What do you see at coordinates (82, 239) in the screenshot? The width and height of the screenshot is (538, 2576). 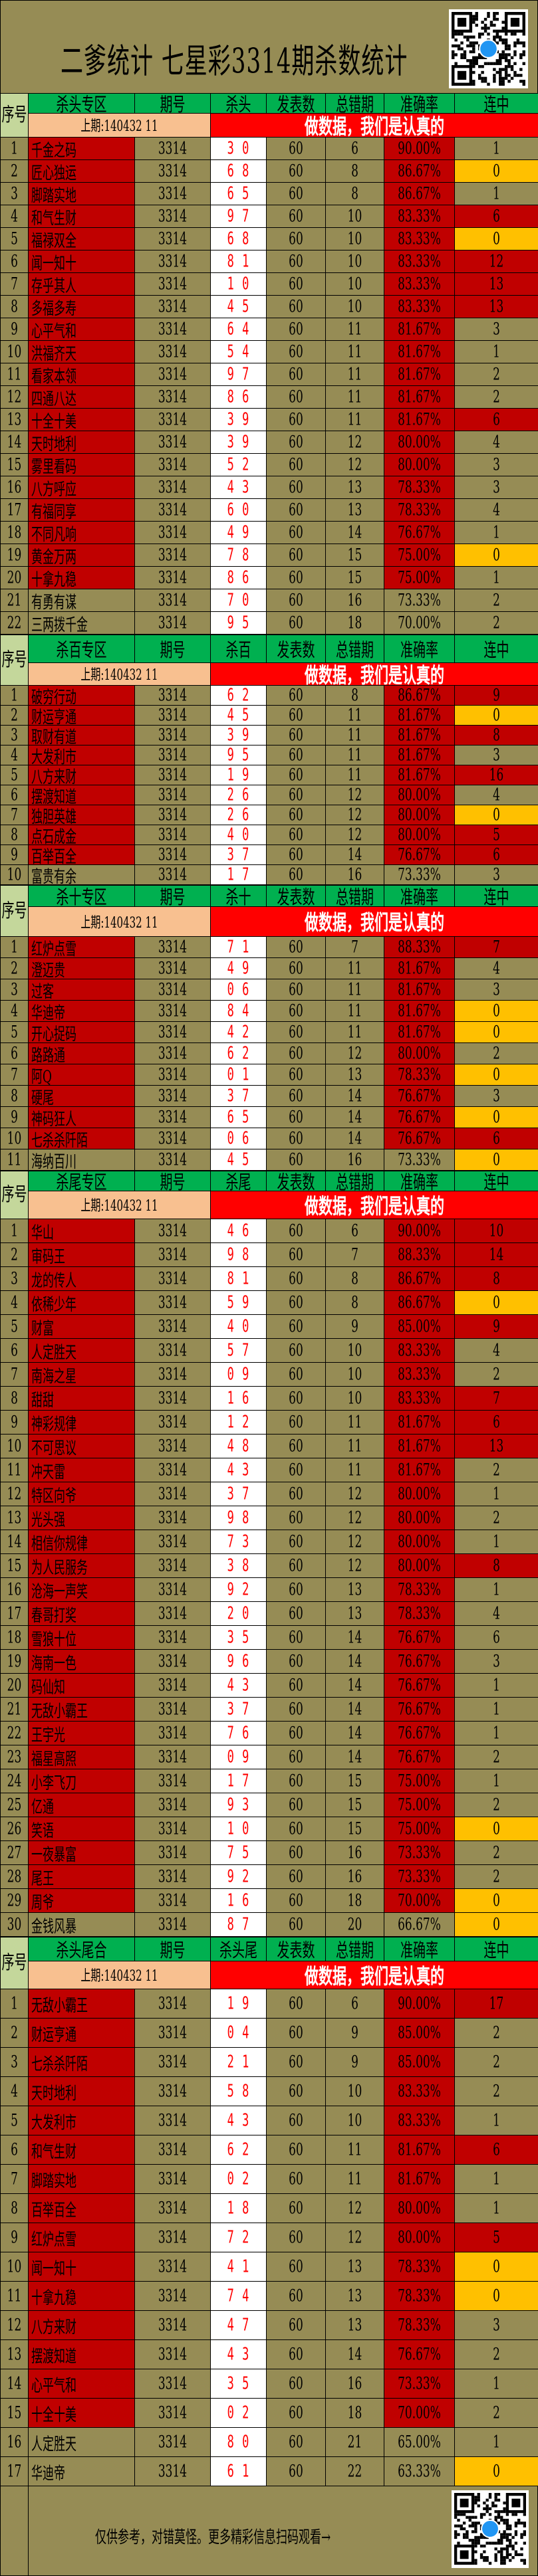 I see `predictor-name: 福禄双全` at bounding box center [82, 239].